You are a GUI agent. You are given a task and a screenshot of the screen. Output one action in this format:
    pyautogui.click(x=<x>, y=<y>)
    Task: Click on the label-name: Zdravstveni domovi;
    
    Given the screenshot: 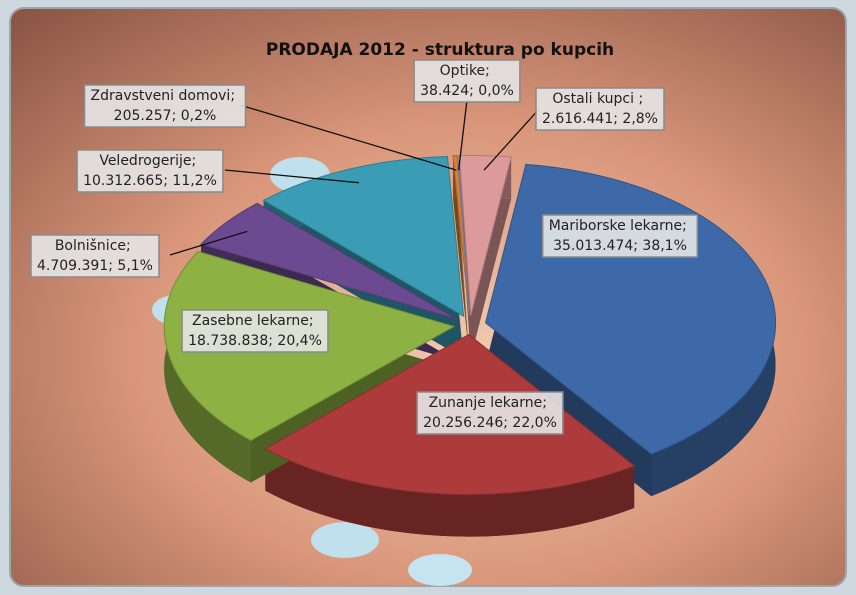 What is the action you would take?
    pyautogui.click(x=165, y=96)
    